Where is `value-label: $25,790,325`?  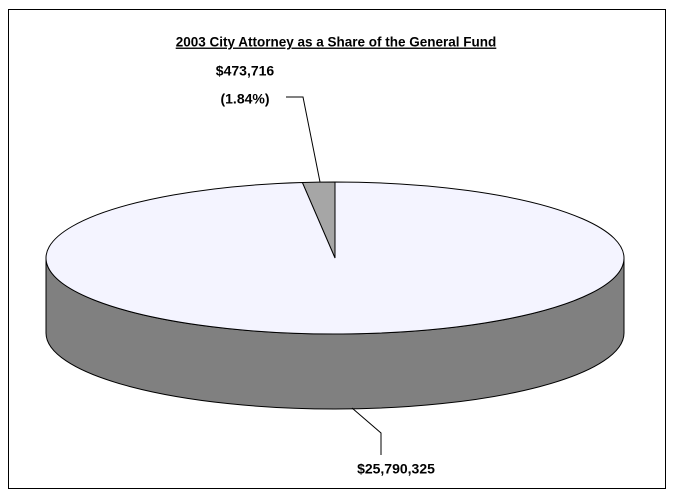
value-label: $25,790,325 is located at coordinates (396, 469).